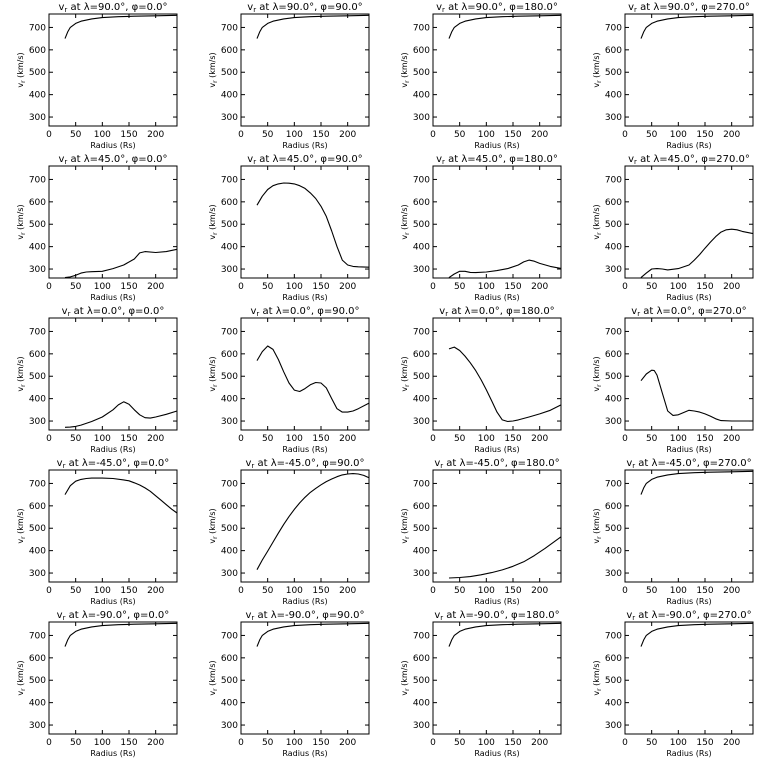  I want to click on plot-title: vr at λ=-90.0°, φ=0.0°, so click(113, 616).